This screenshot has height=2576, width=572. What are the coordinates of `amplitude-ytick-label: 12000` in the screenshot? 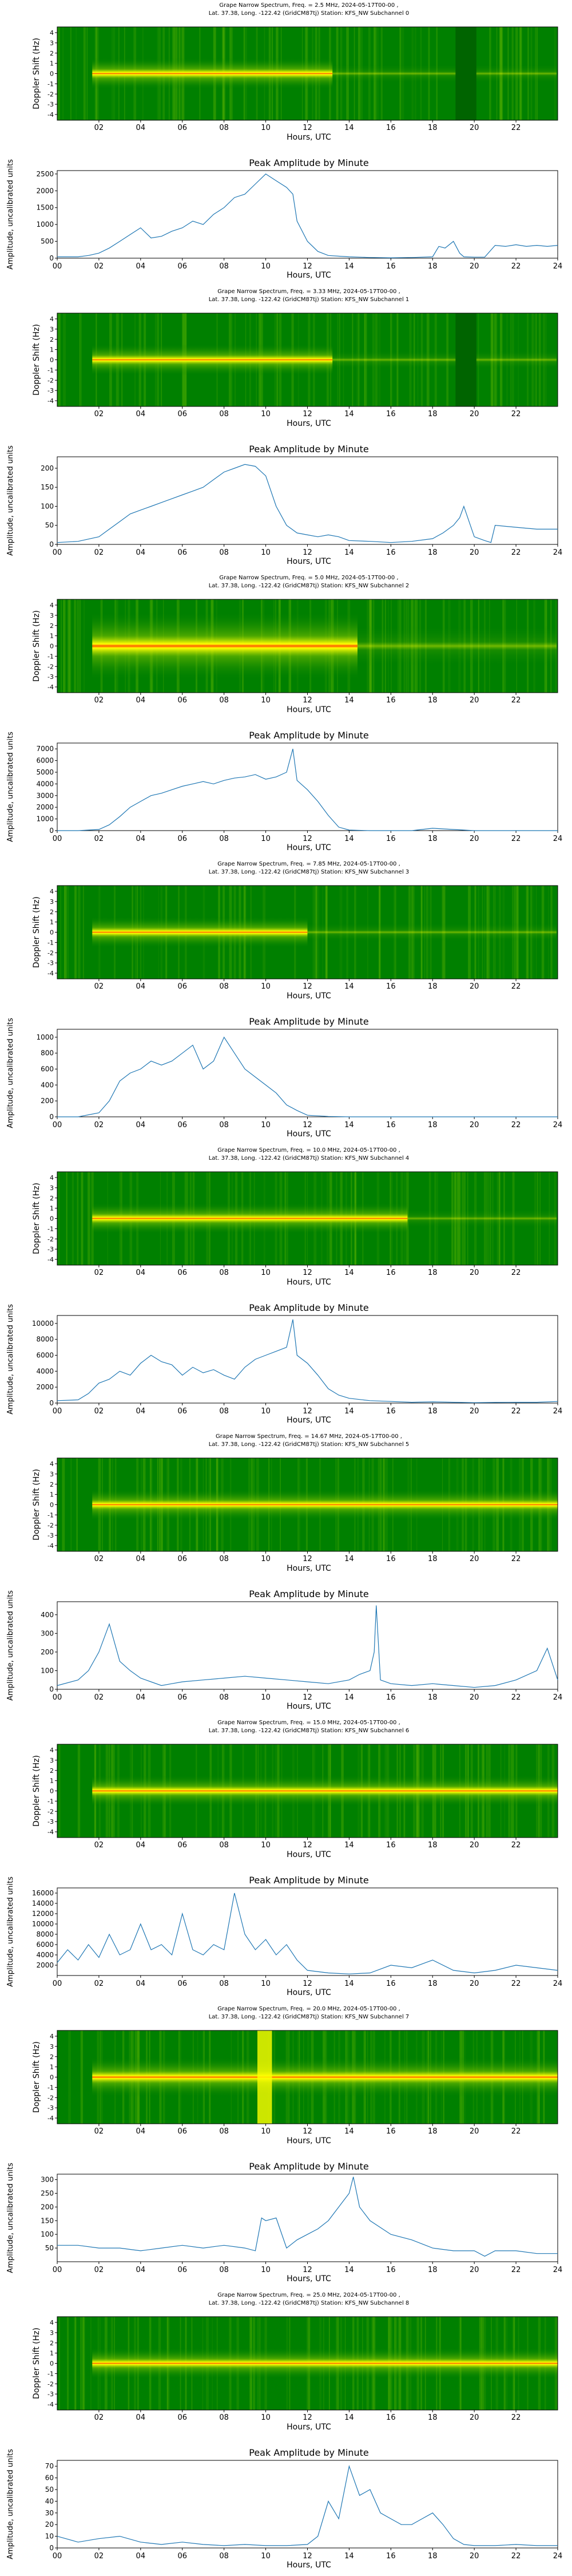 It's located at (43, 1914).